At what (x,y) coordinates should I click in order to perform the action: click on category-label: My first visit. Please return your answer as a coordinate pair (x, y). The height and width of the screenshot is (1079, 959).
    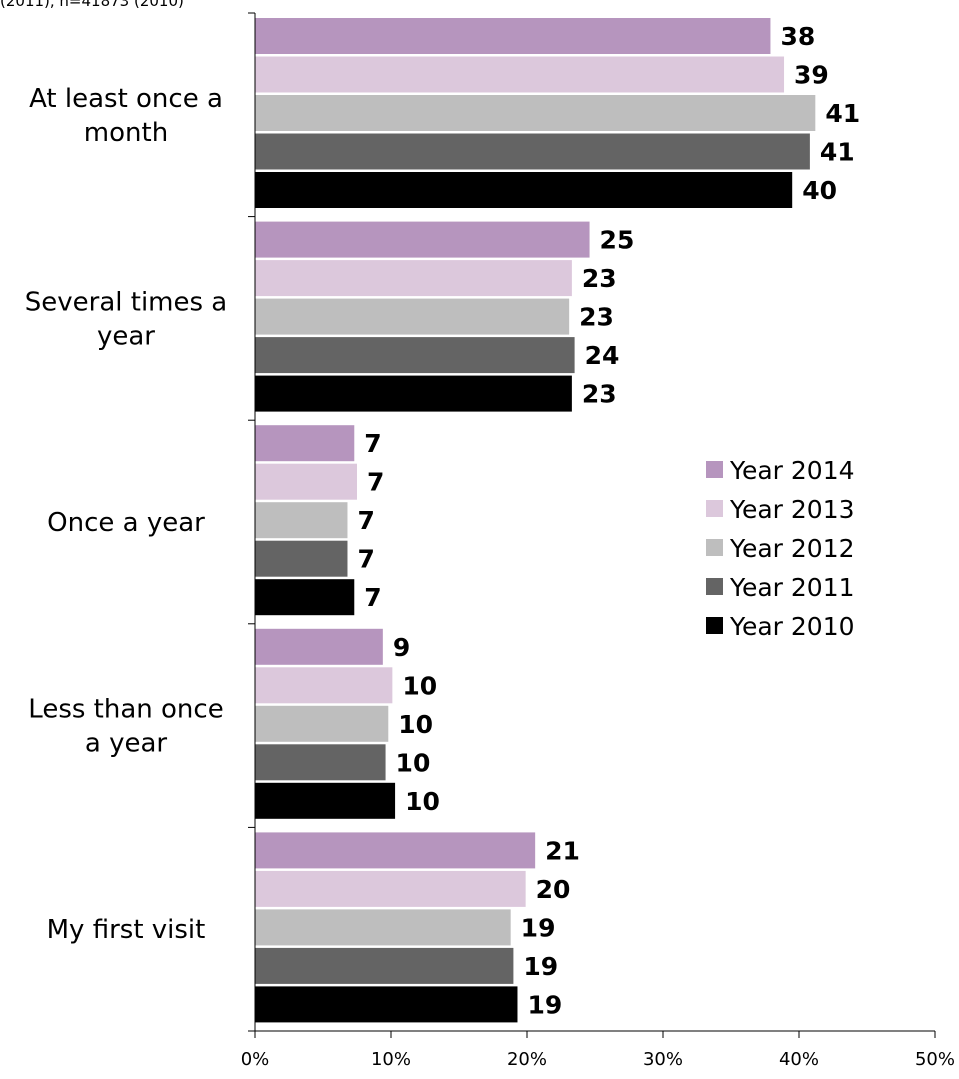
    Looking at the image, I should click on (126, 930).